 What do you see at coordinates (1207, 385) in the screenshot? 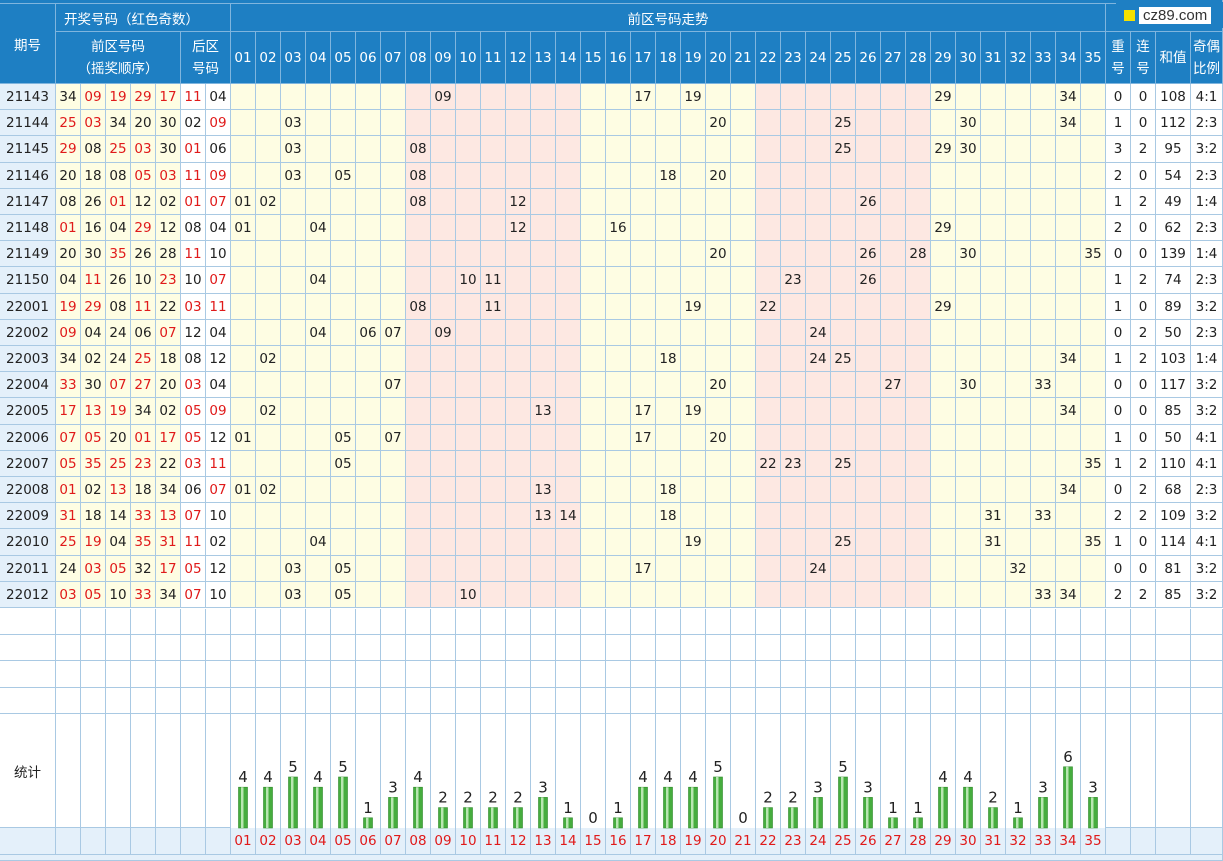
I see `ratio-cell: 3:2` at bounding box center [1207, 385].